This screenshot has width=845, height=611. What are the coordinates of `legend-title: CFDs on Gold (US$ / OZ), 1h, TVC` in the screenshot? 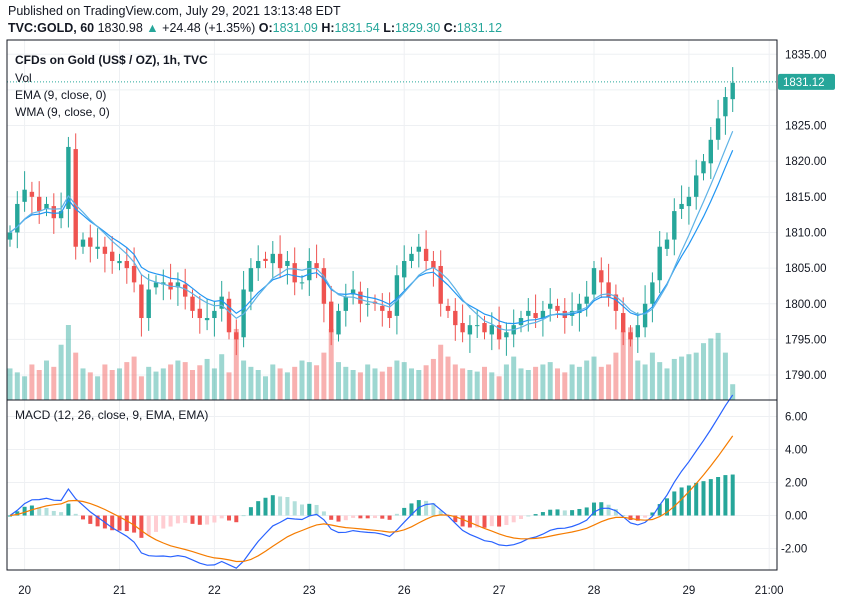 It's located at (111, 60).